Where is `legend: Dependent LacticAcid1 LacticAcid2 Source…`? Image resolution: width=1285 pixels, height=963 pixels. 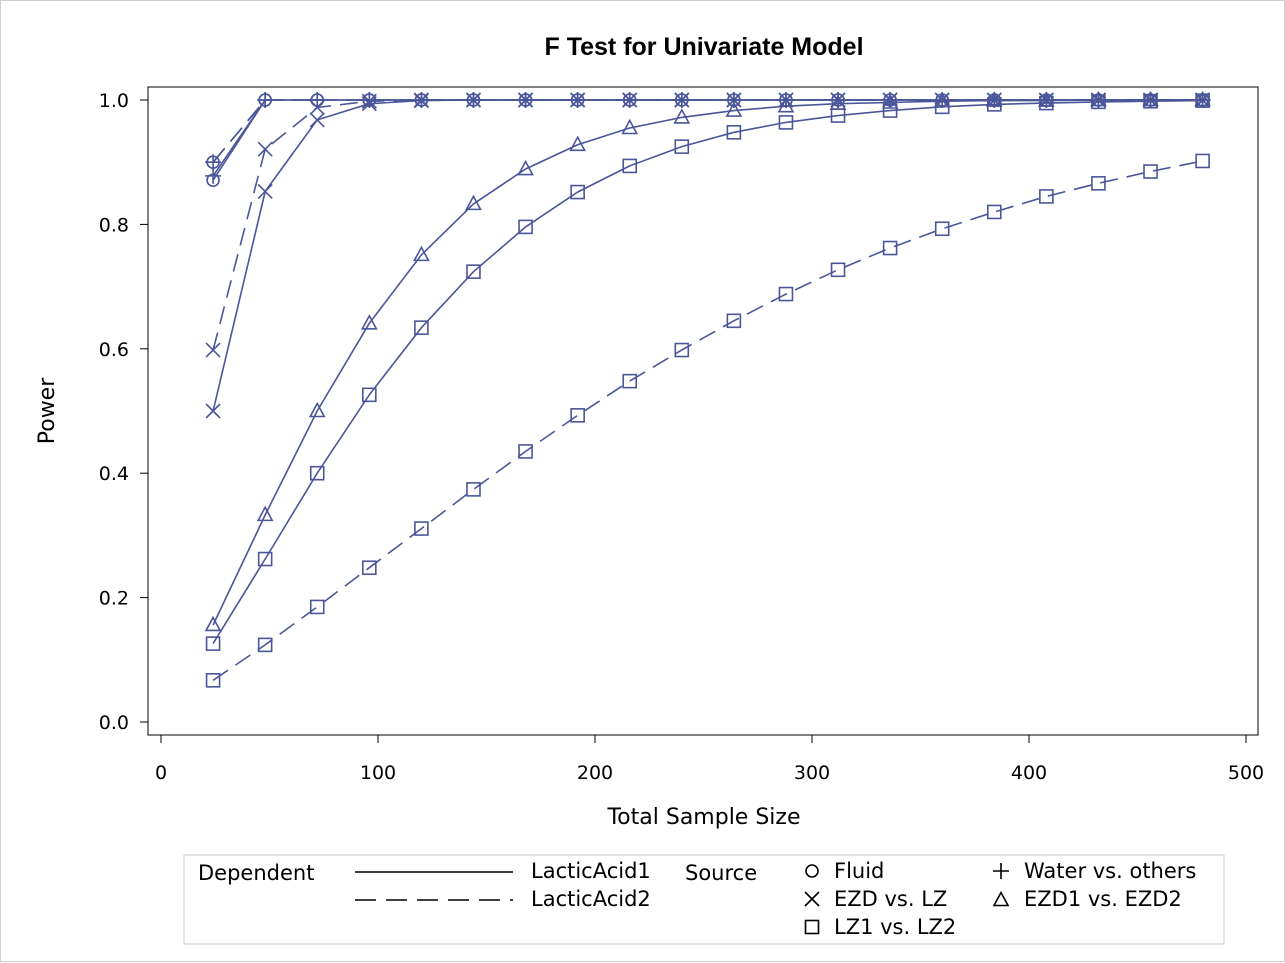 legend: Dependent LacticAcid1 LacticAcid2 Source… is located at coordinates (704, 899).